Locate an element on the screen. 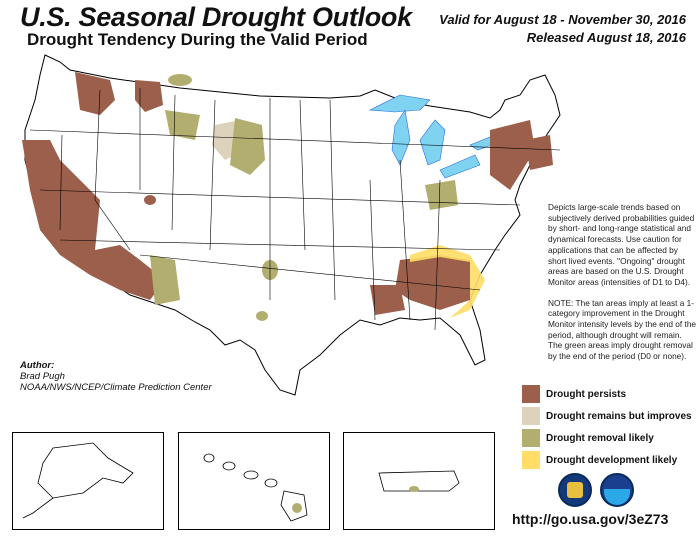 The width and height of the screenshot is (700, 540). legend-item-removal: Drought removal likely is located at coordinates (607, 438).